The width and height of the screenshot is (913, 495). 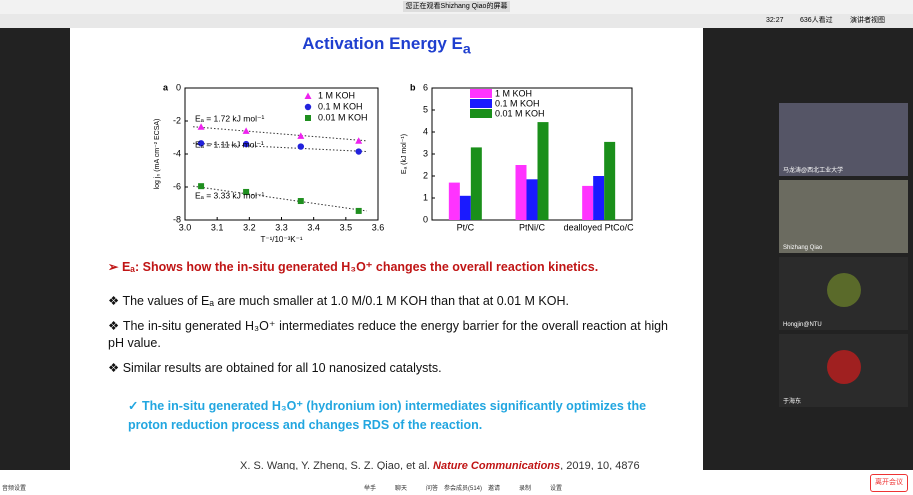 I want to click on panel-label: b, so click(x=413, y=87).